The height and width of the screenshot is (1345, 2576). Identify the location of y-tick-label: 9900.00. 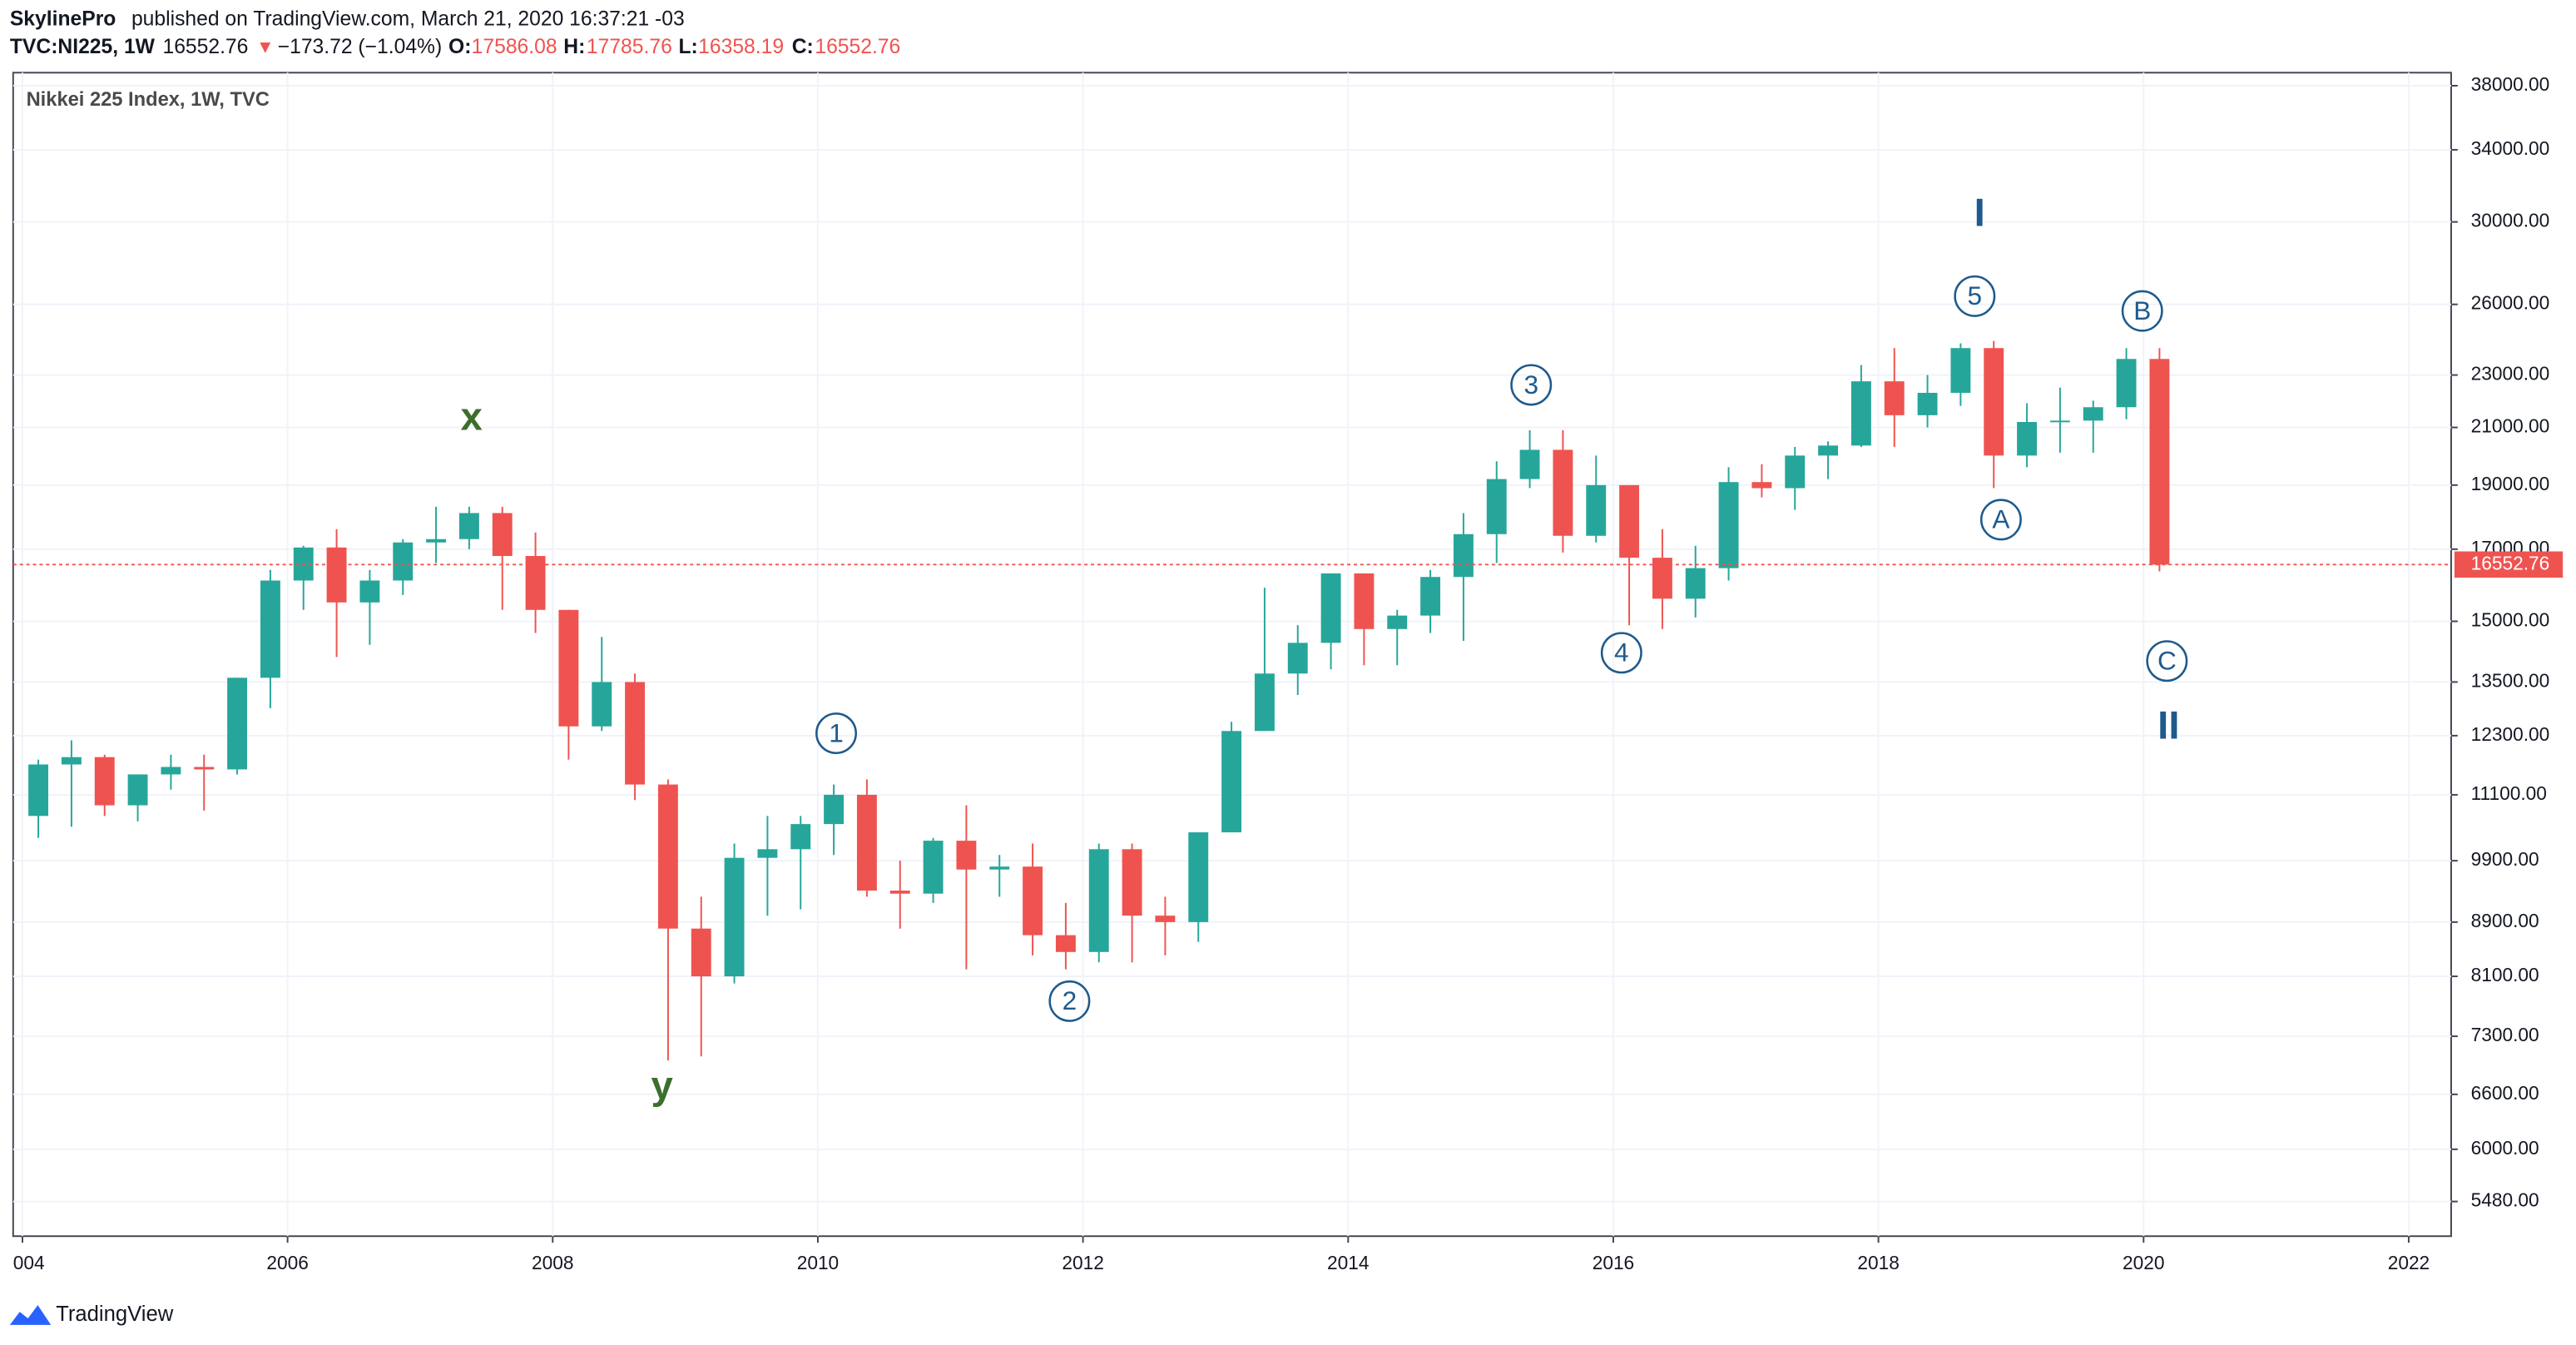
(2505, 859).